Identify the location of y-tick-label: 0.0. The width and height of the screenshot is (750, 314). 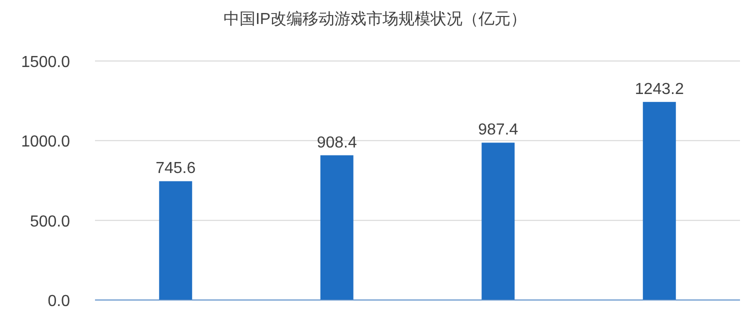
(59, 301).